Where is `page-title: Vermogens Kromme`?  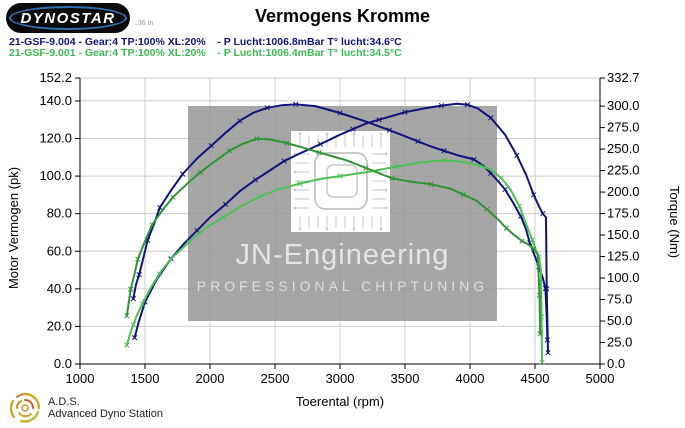 page-title: Vermogens Kromme is located at coordinates (342, 16).